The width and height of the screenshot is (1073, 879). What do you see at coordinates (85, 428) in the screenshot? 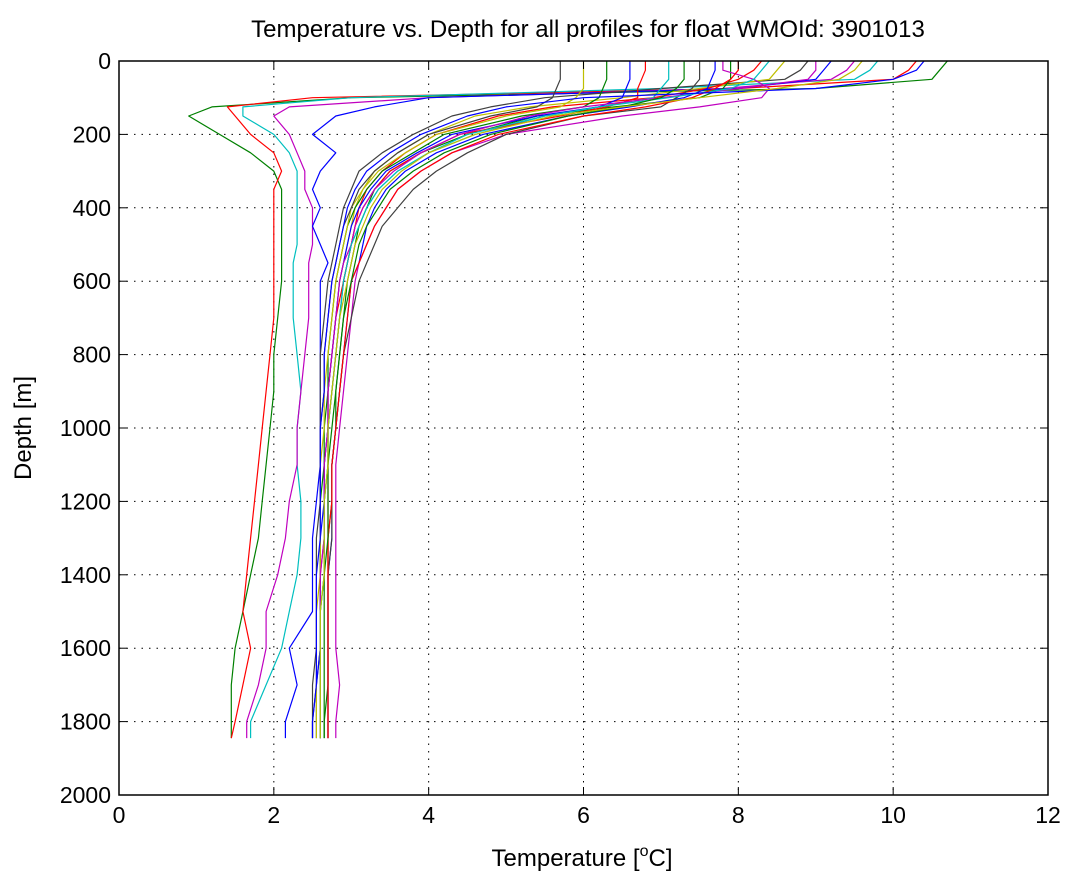
I see `y-tick-label: 1000` at bounding box center [85, 428].